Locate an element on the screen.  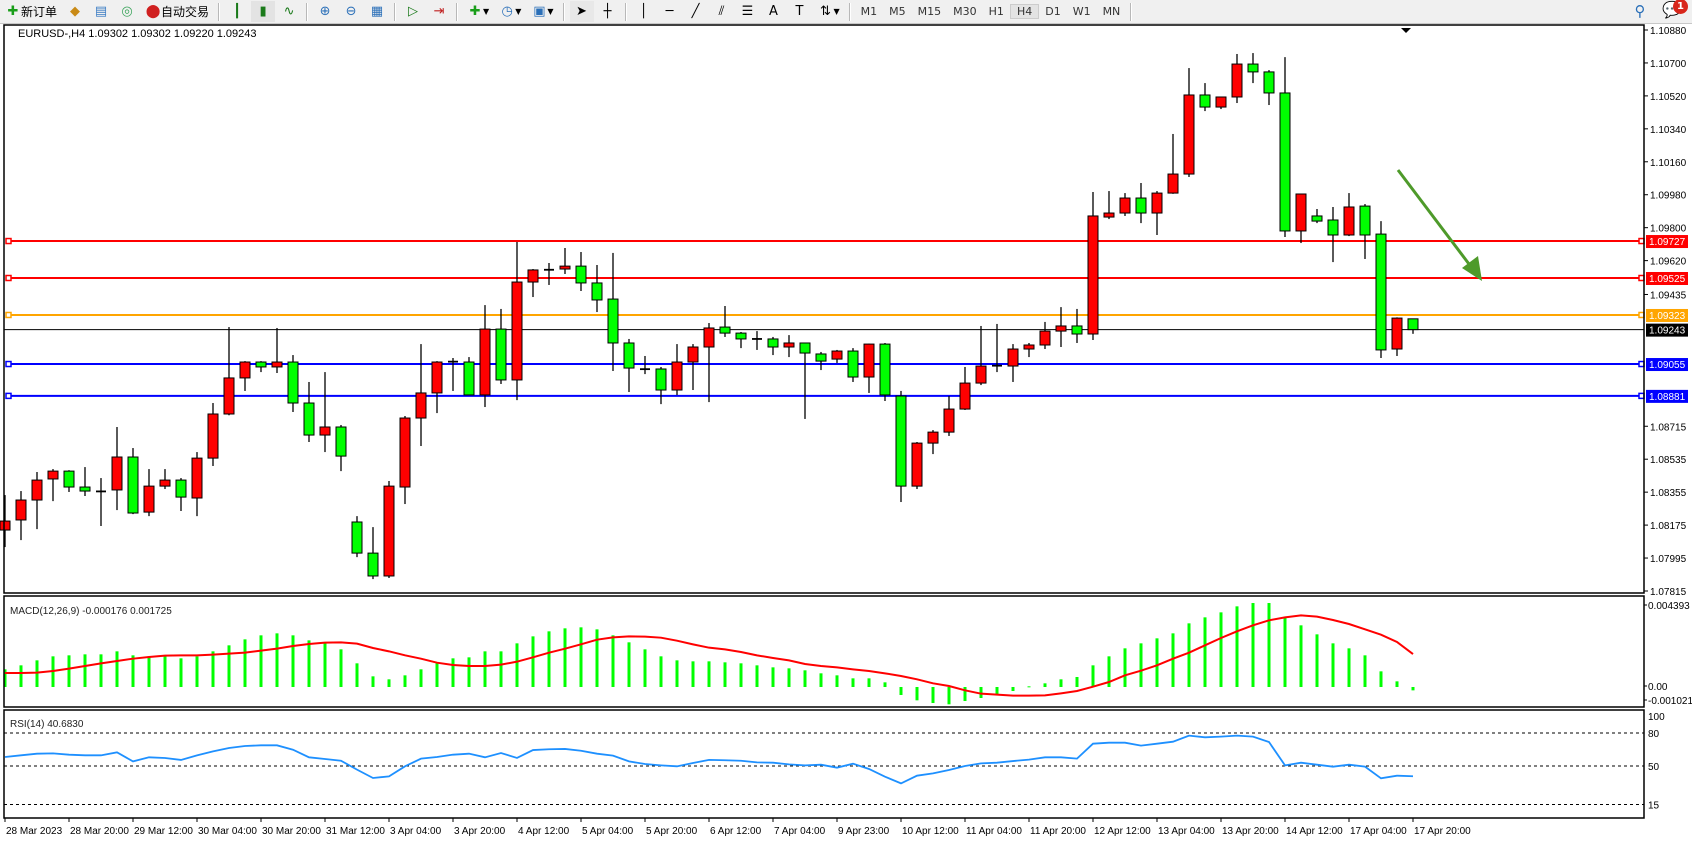
timeframe-mn: MN is located at coordinates (1111, 11).